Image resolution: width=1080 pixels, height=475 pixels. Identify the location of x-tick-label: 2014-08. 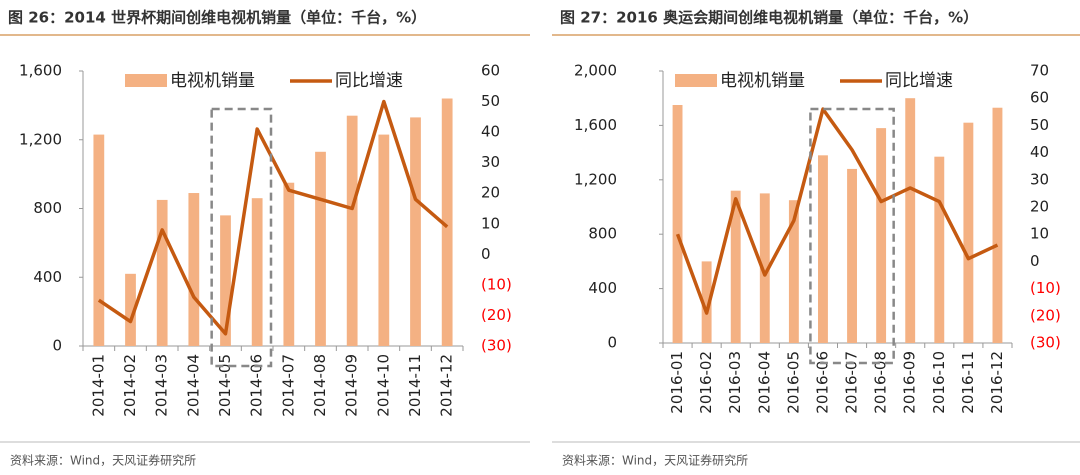
(320, 385).